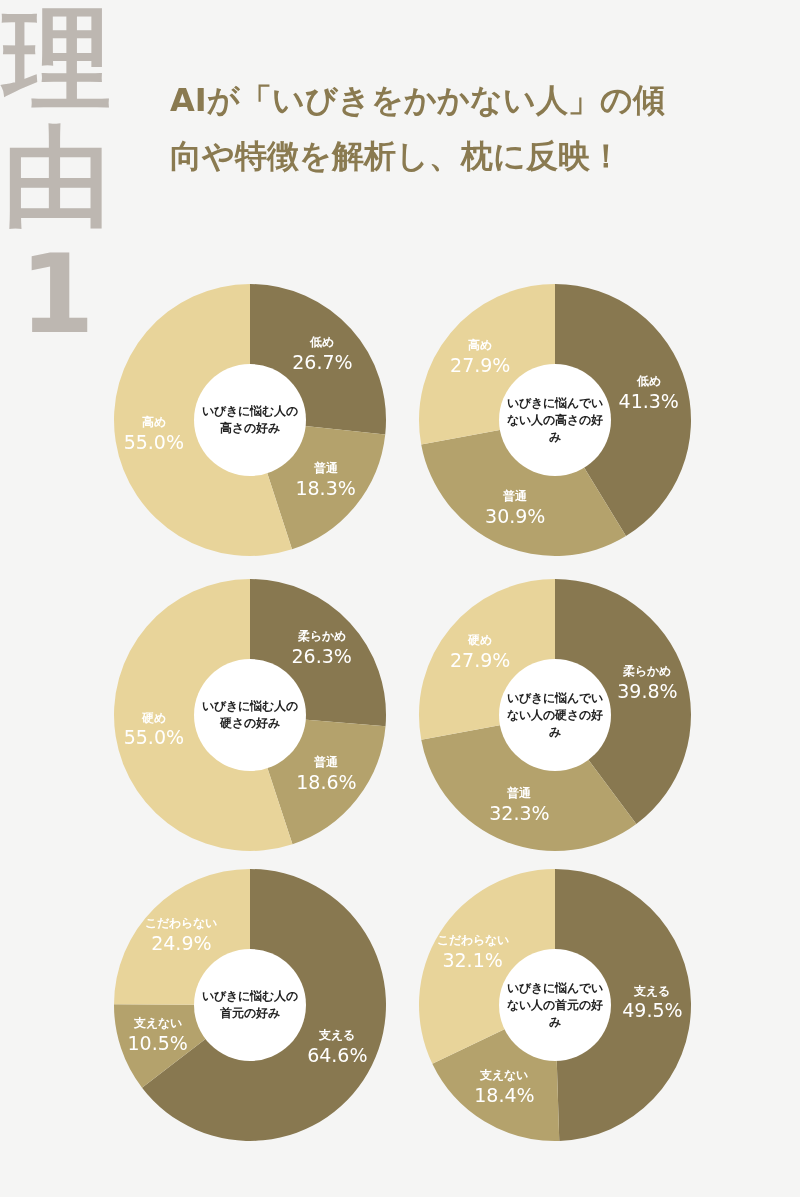 The height and width of the screenshot is (1197, 800). I want to click on data-label: 18.6%, so click(326, 782).